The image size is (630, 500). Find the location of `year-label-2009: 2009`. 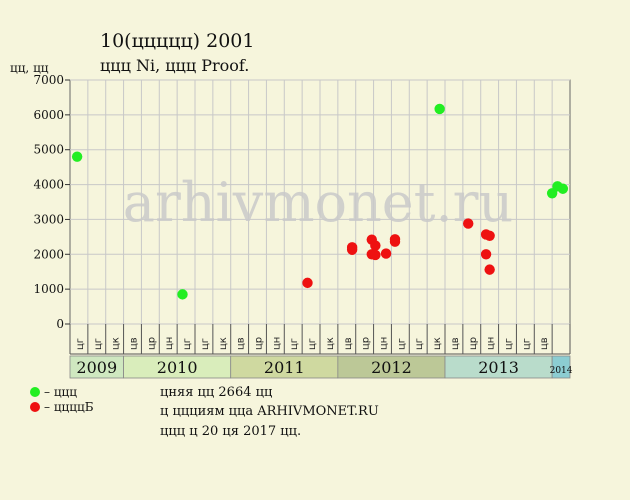

year-label-2009: 2009 is located at coordinates (96, 367).